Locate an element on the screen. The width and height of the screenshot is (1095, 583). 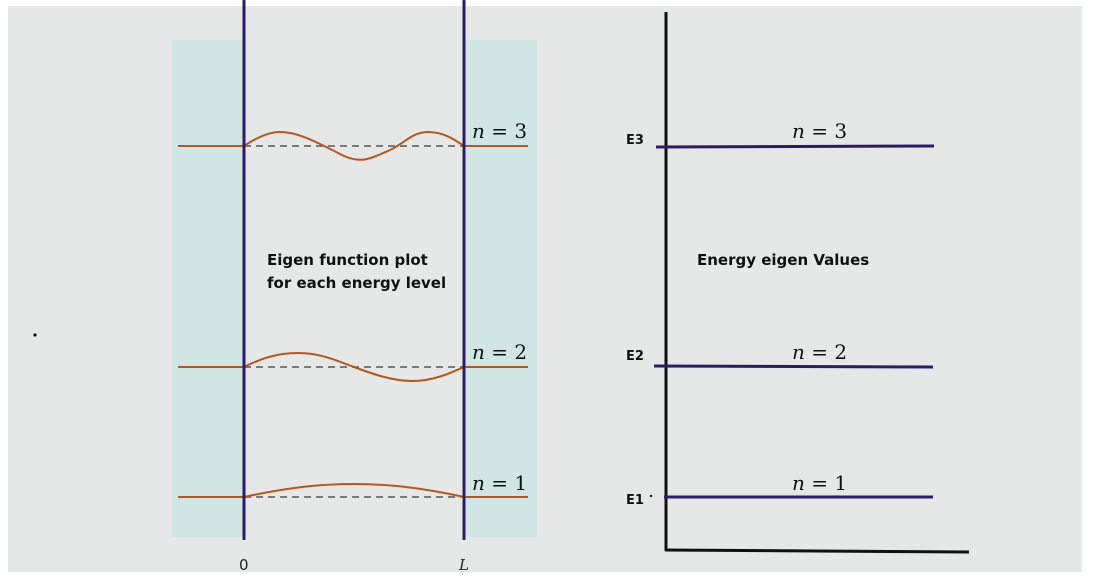
energy-level-3: E3 n = 3 is located at coordinates (780, 134).